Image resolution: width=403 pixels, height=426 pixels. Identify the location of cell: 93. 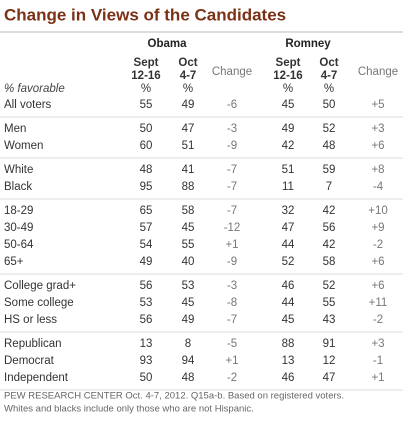
(146, 361).